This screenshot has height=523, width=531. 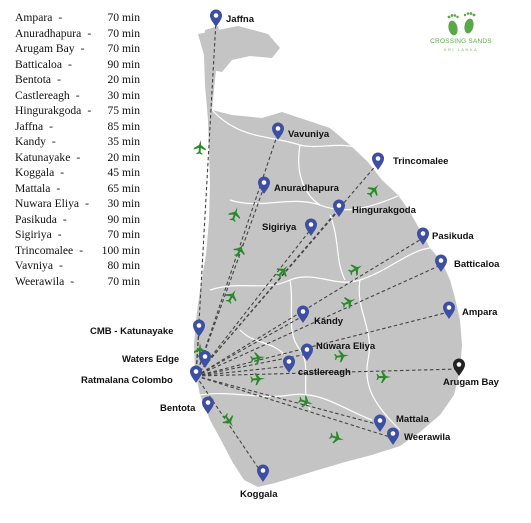 What do you see at coordinates (216, 18) in the screenshot?
I see `map-pin-icon-jaffna` at bounding box center [216, 18].